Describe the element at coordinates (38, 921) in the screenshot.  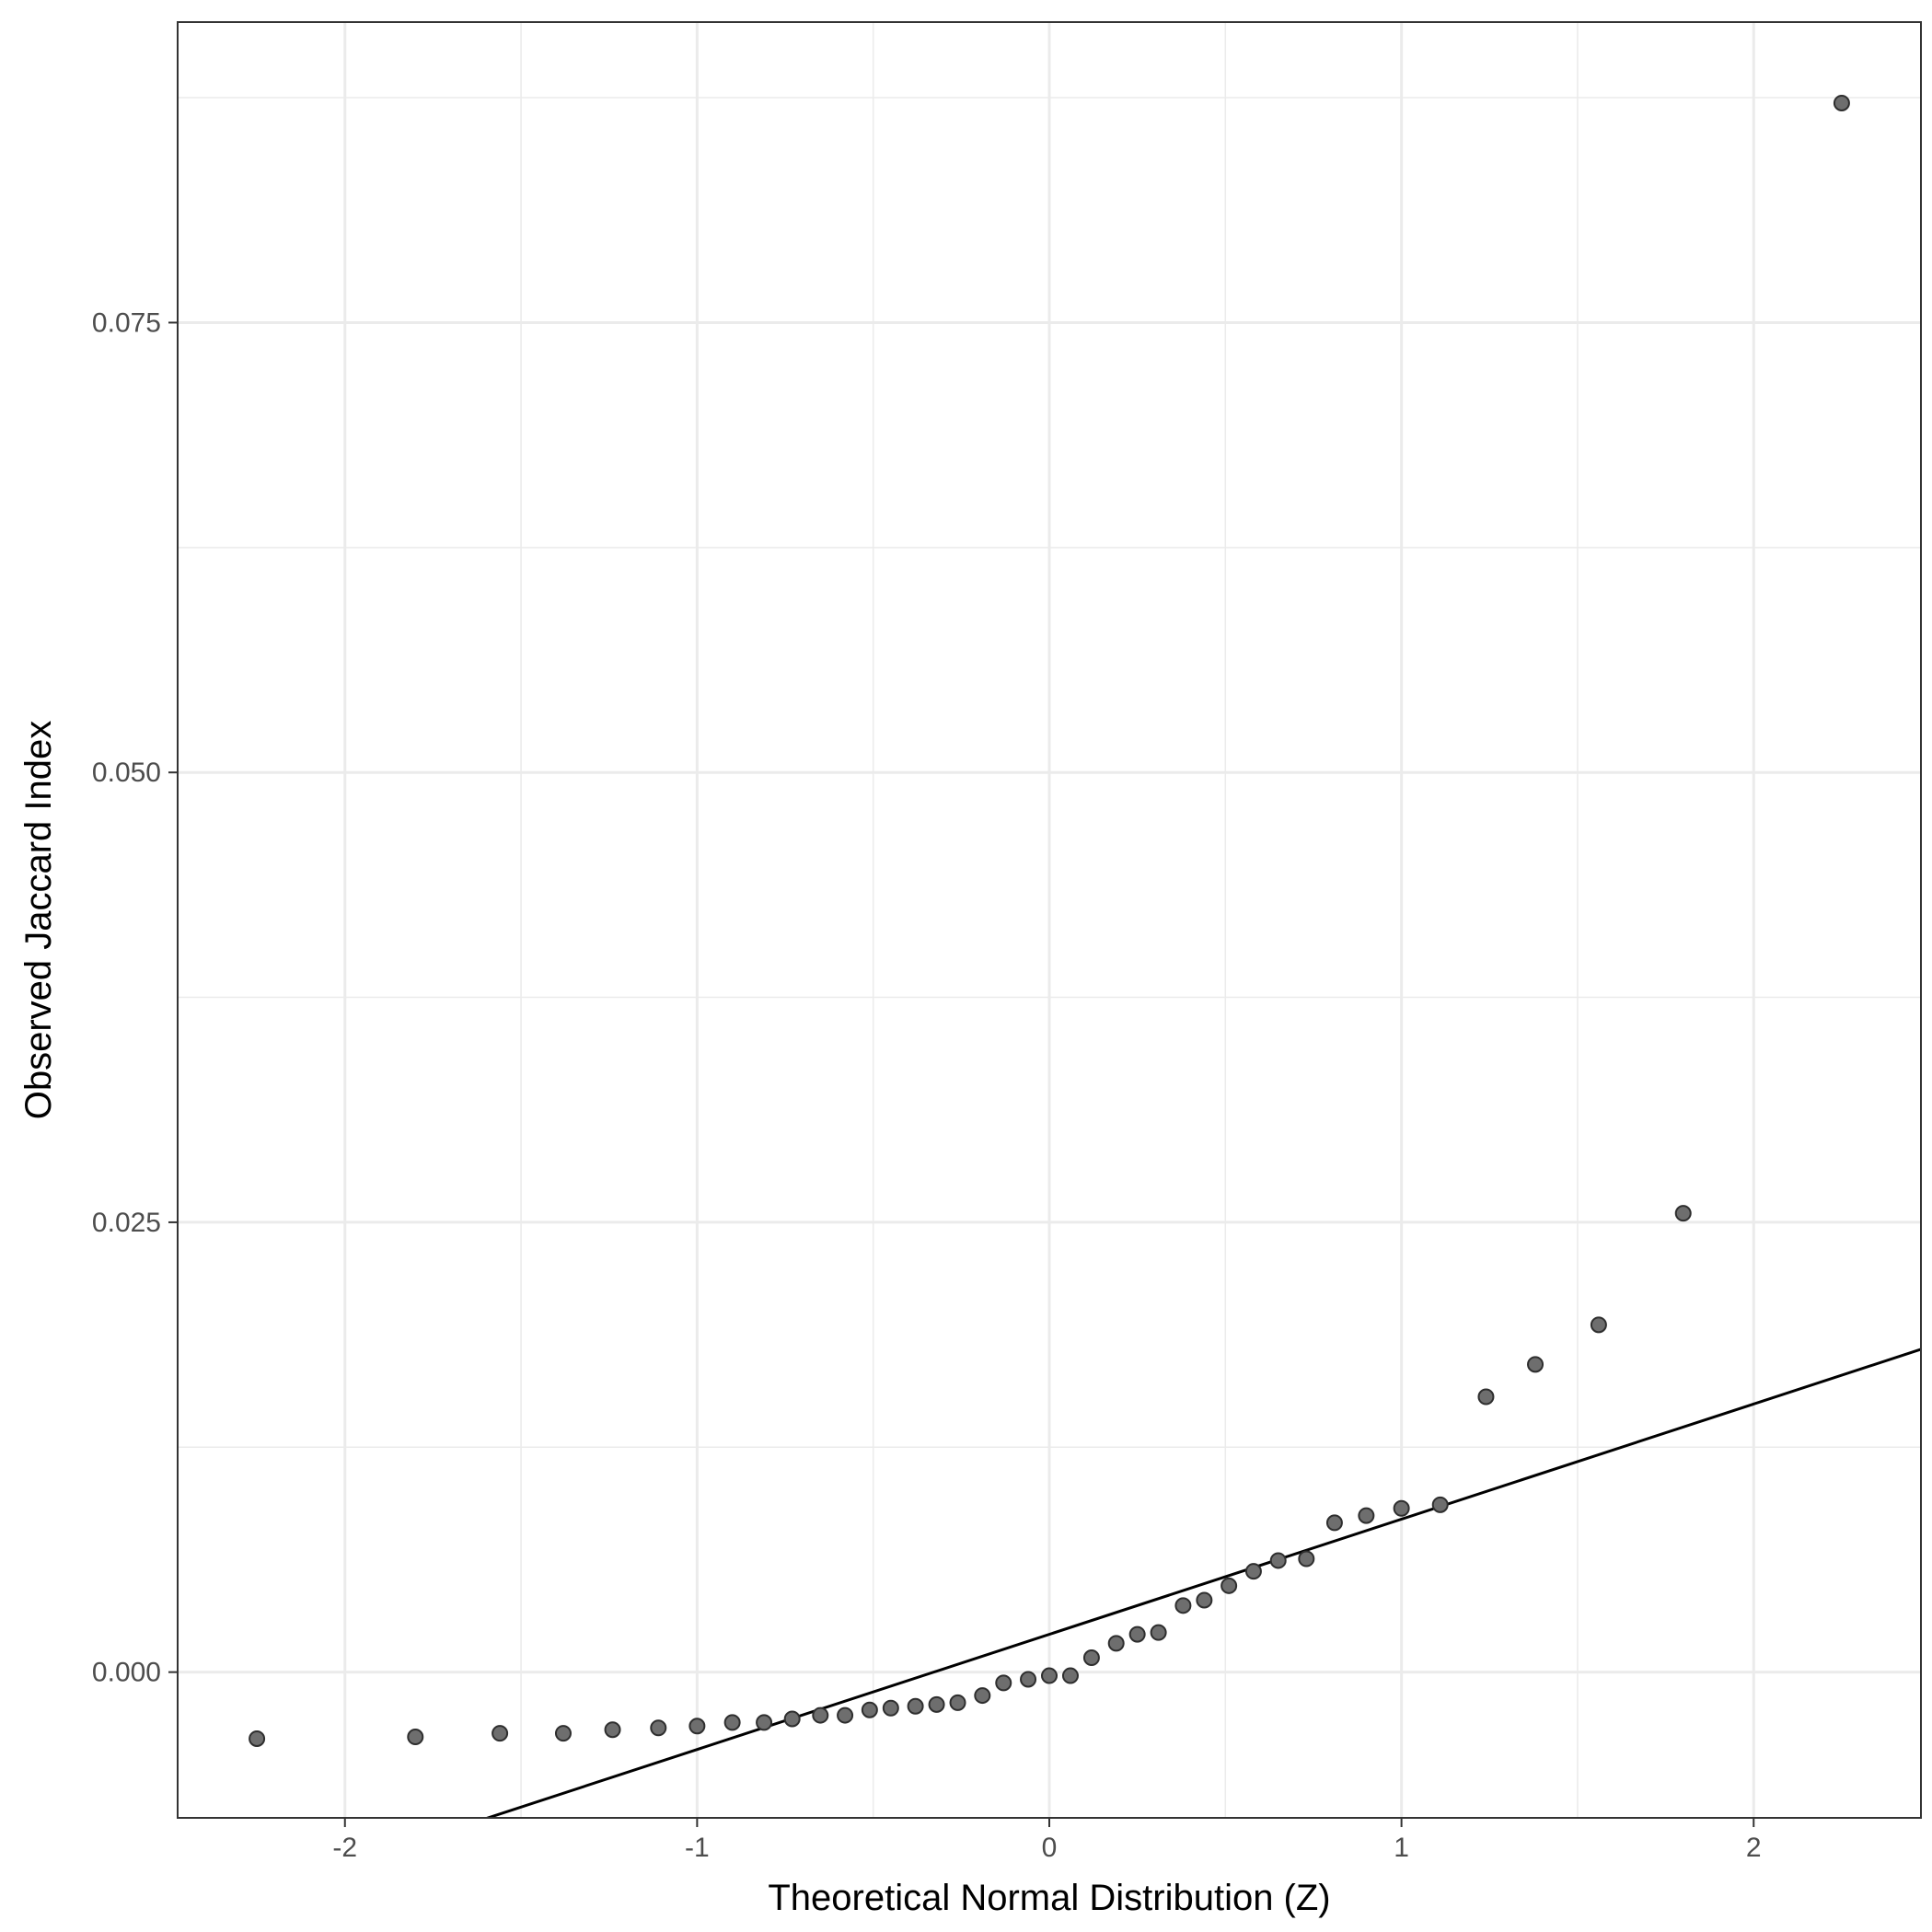
I see `y-axis-title: Observed Jaccard Index` at that location.